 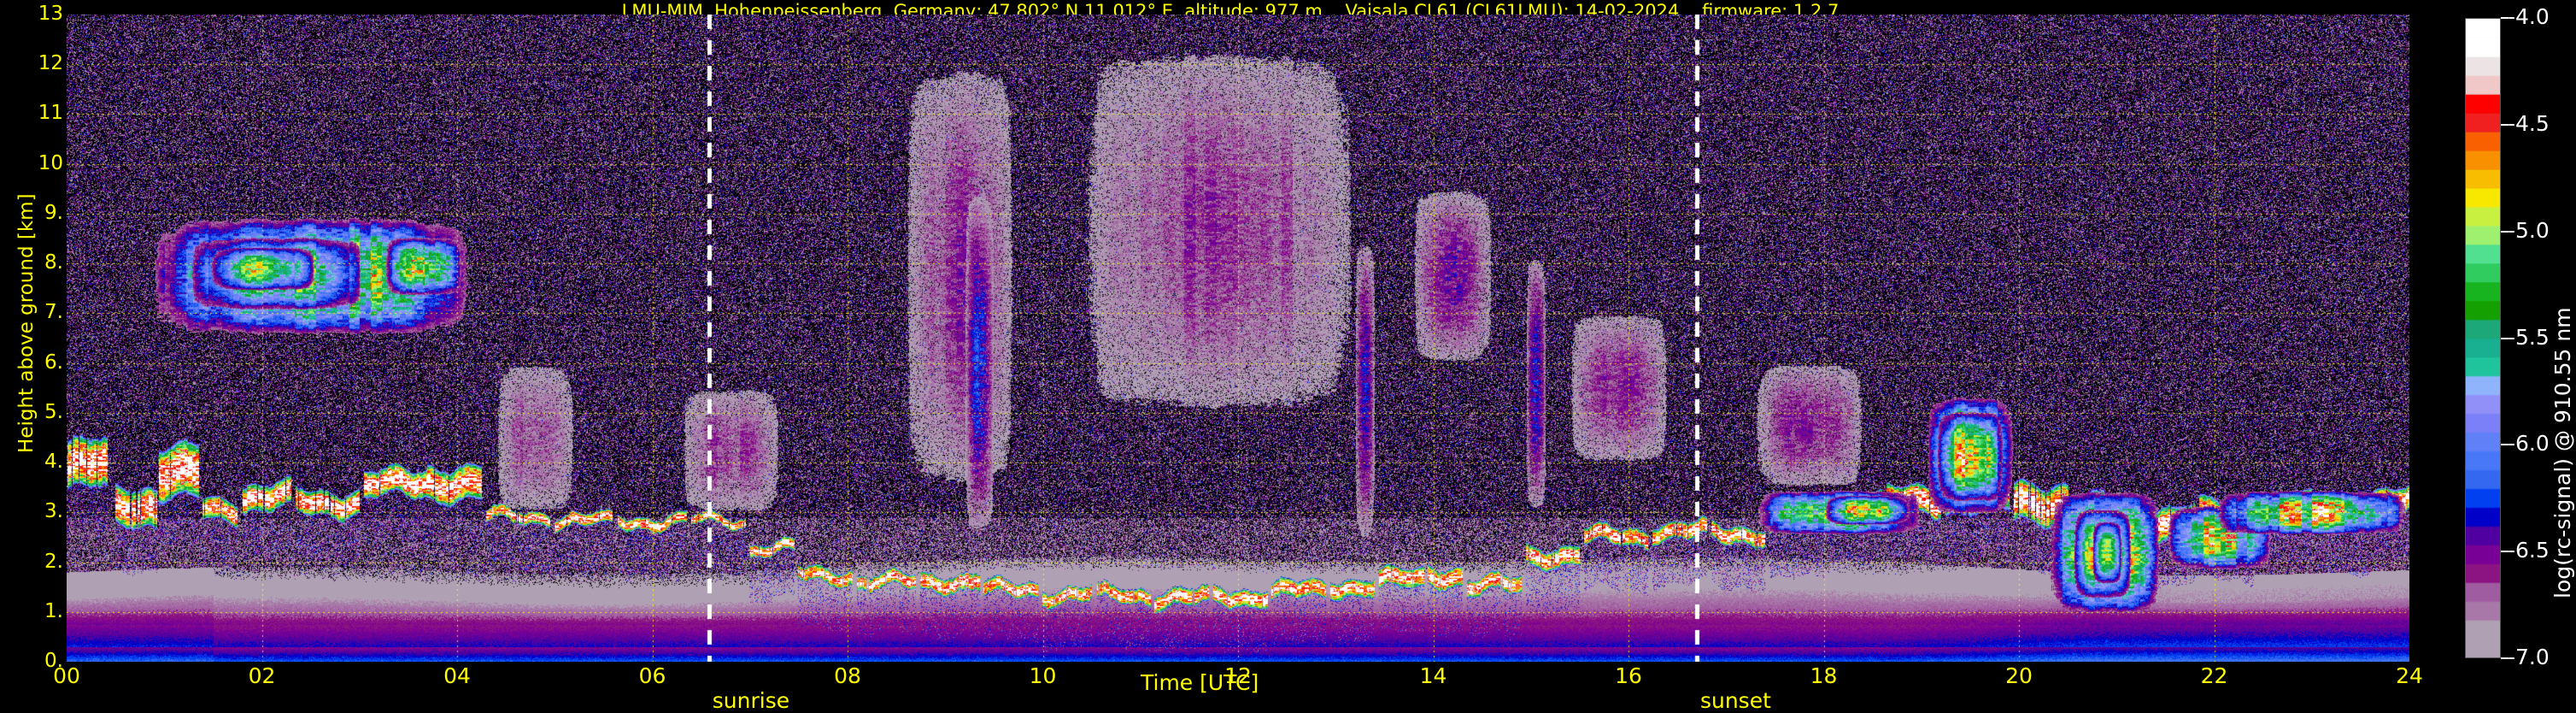 What do you see at coordinates (2529, 337) in the screenshot?
I see `colorbar-tick-label: -5.5` at bounding box center [2529, 337].